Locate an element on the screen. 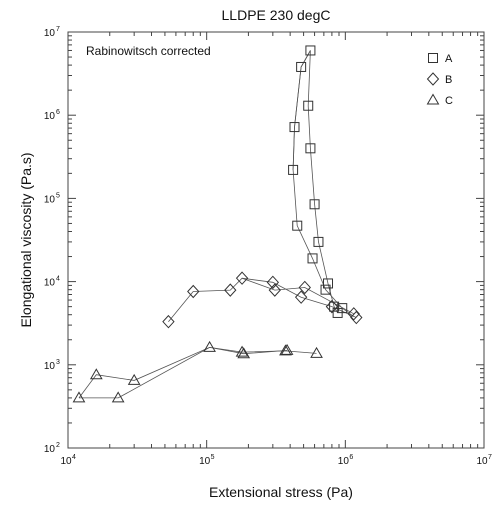 This screenshot has height=505, width=500. legend-label-b: B is located at coordinates (448, 80).